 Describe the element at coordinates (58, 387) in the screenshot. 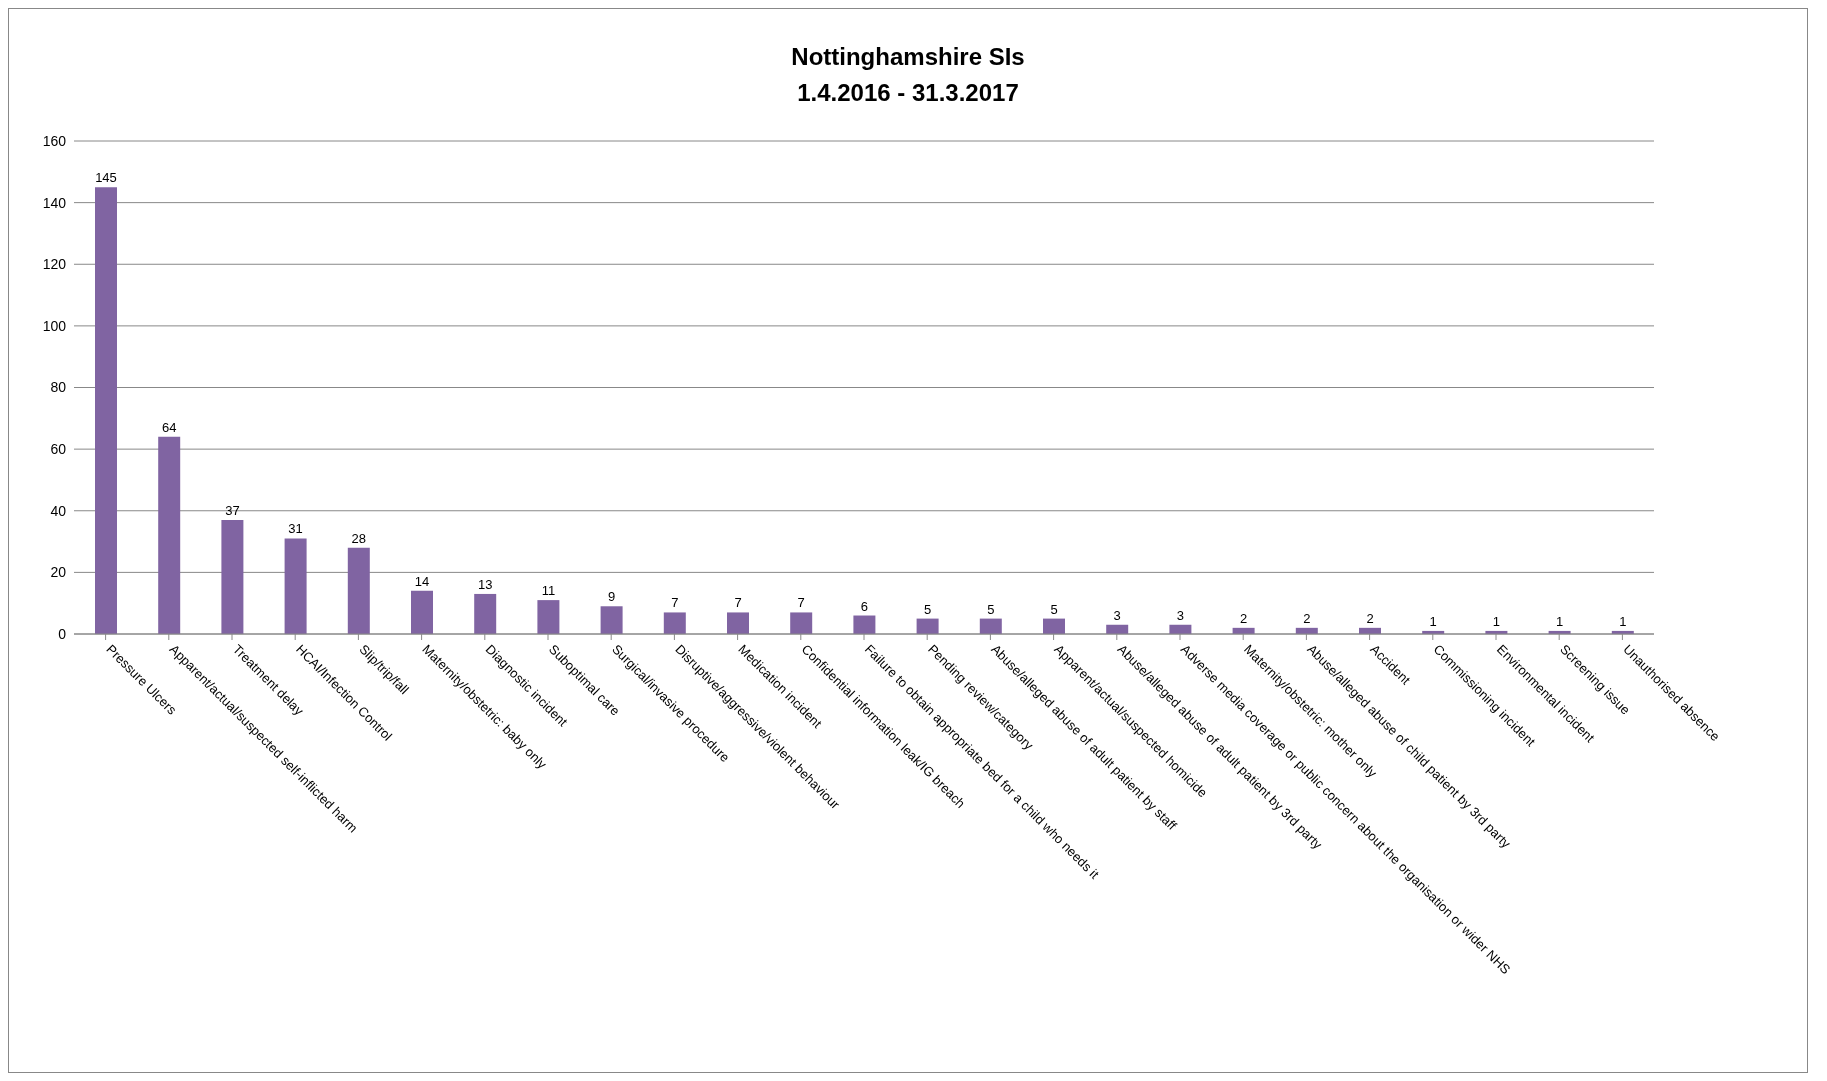

I see `y-tick-label: 80` at that location.